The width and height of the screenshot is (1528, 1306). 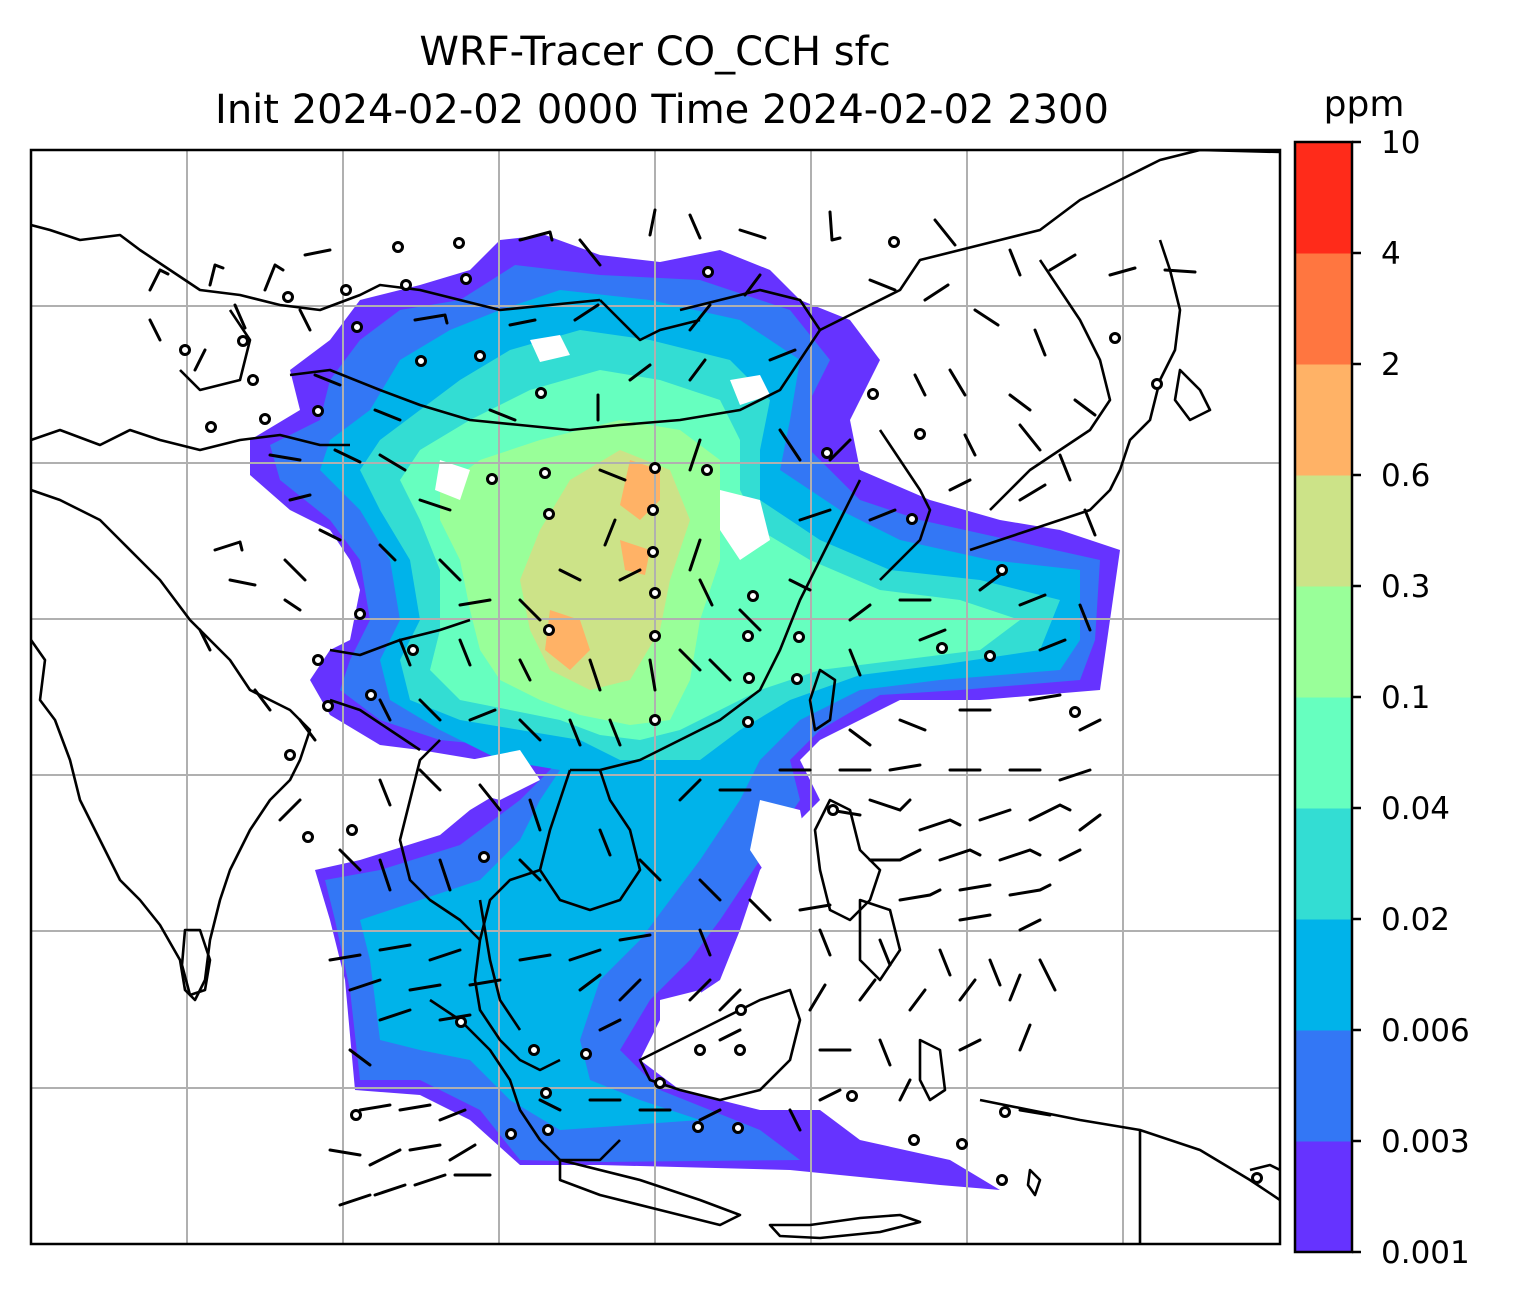 I want to click on colorbar-tick-label: 2, so click(x=1391, y=365).